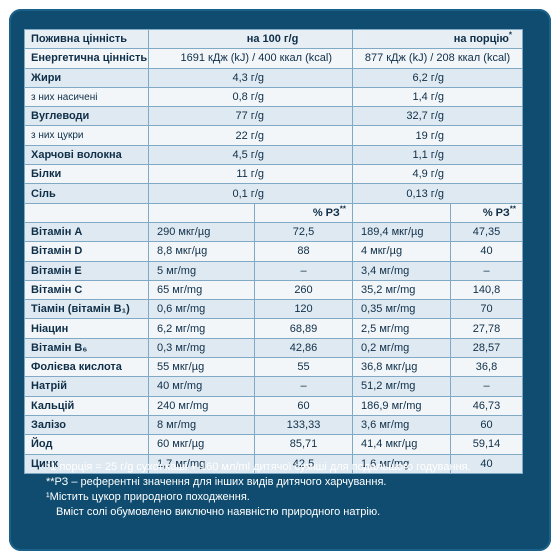 This screenshot has height=560, width=560. I want to click on vitamin-per-serving: 36,8 мкг/µg, so click(401, 367).